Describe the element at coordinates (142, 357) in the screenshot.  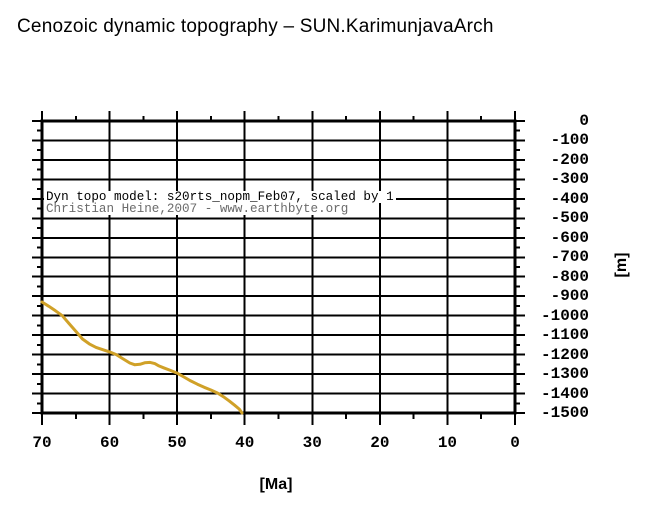
I see `data-line-dynamic-topography` at that location.